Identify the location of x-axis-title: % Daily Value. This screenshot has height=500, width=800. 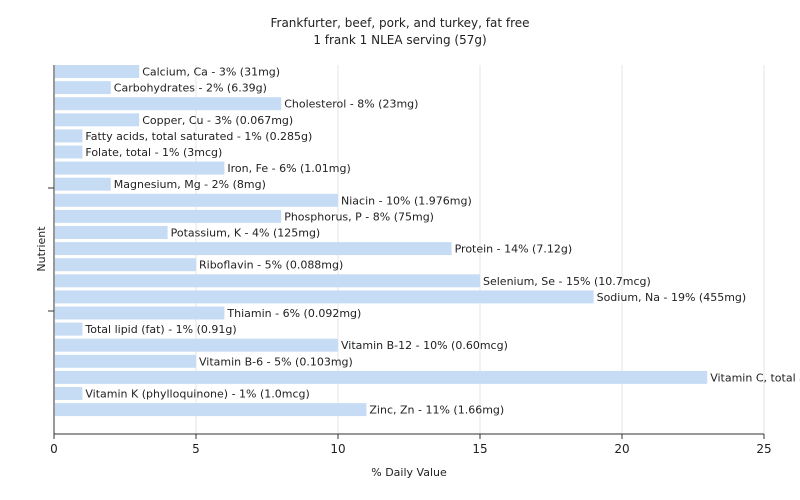
(409, 472).